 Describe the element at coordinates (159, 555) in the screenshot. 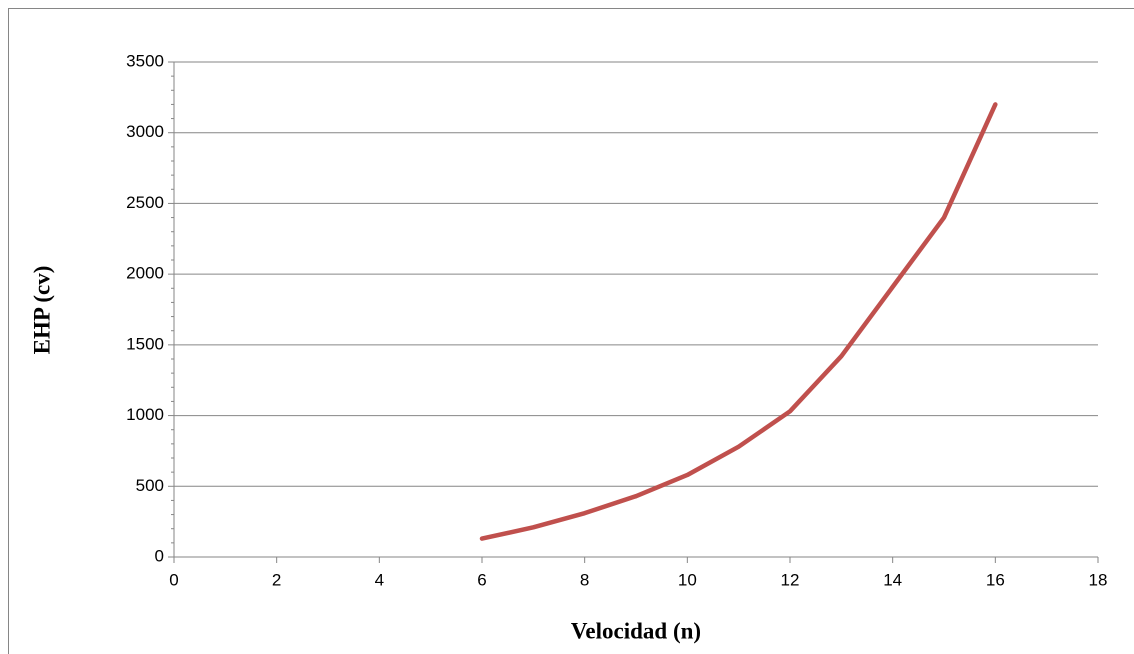

I see `y-tick-label: 0` at that location.